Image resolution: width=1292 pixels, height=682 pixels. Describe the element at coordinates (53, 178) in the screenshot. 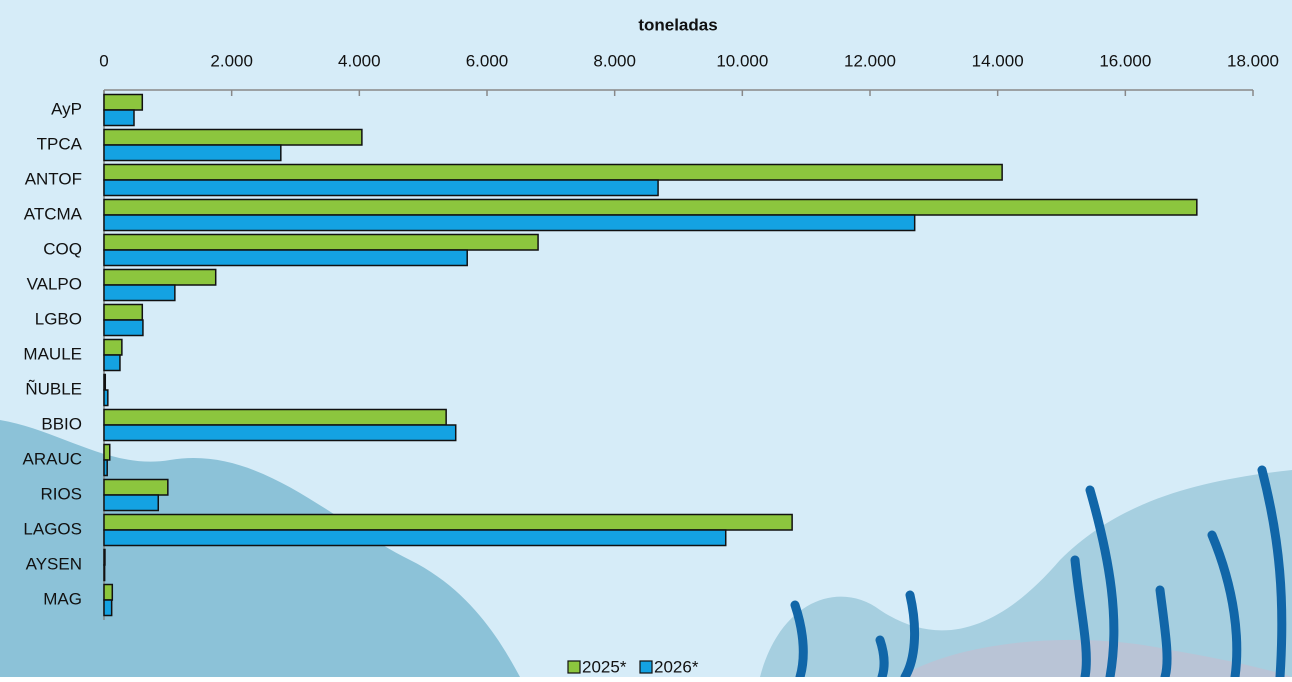

I see `y-tick-label: ANTOF` at that location.